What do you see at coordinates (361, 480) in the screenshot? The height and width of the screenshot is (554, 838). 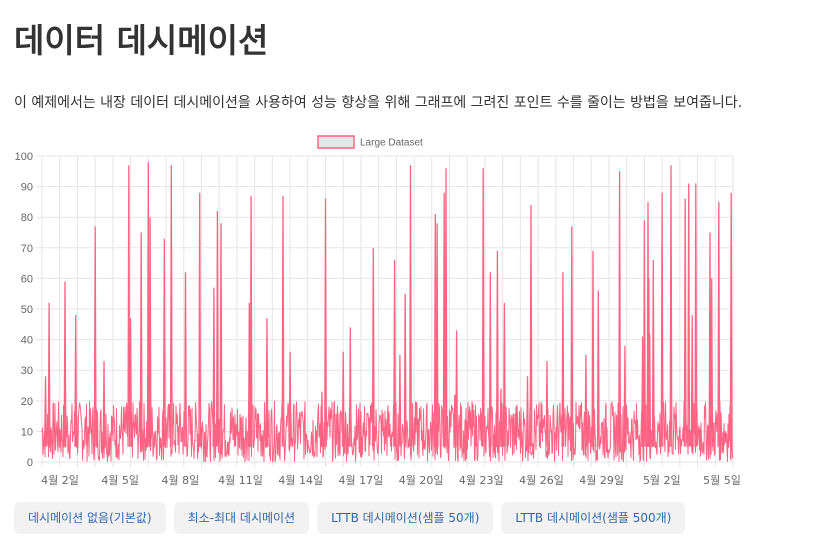 I see `x-tick-label: 4월 17일` at bounding box center [361, 480].